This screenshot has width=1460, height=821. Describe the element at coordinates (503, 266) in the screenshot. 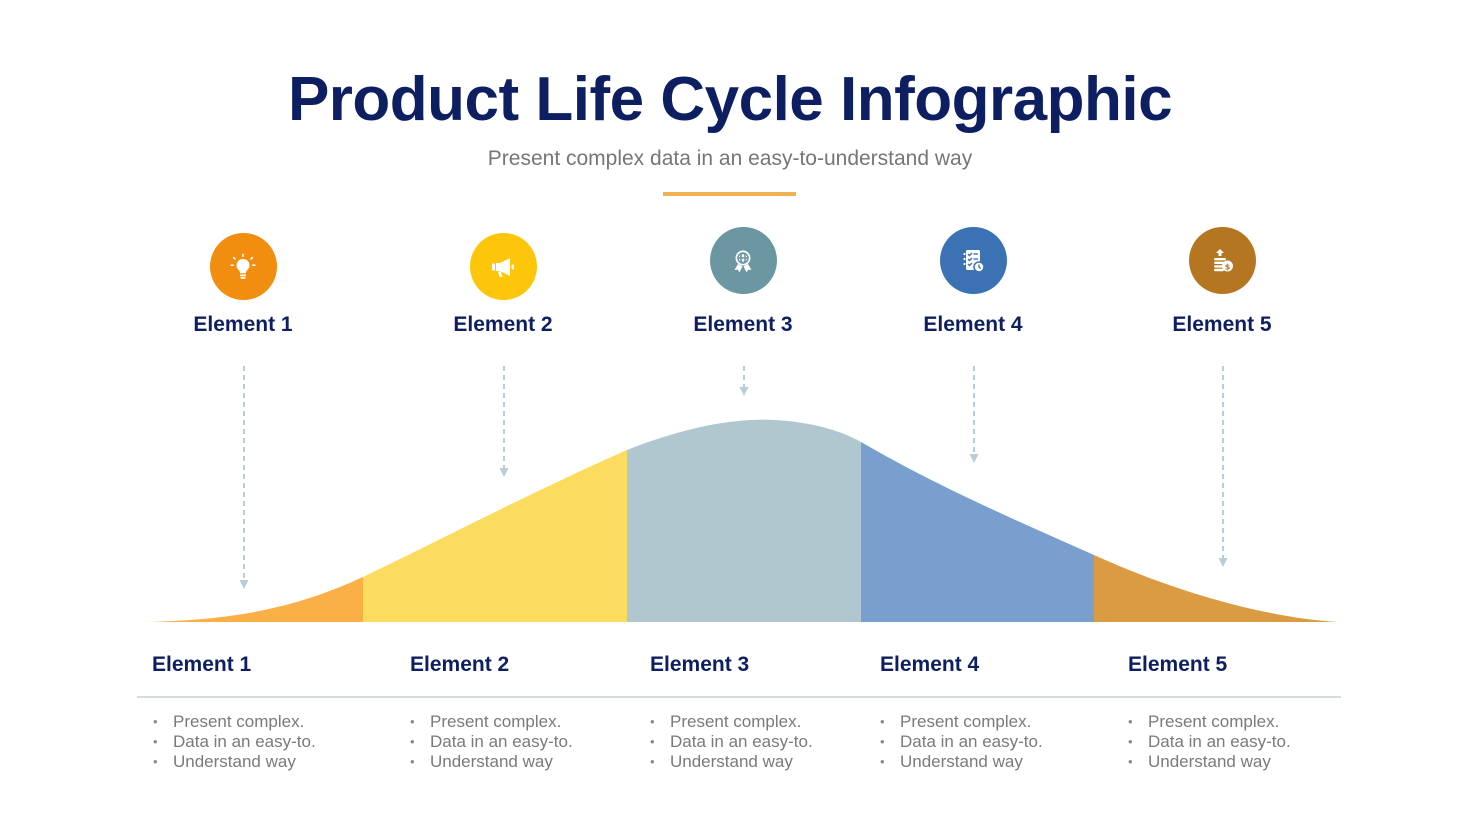

I see `megaphone-icon` at that location.